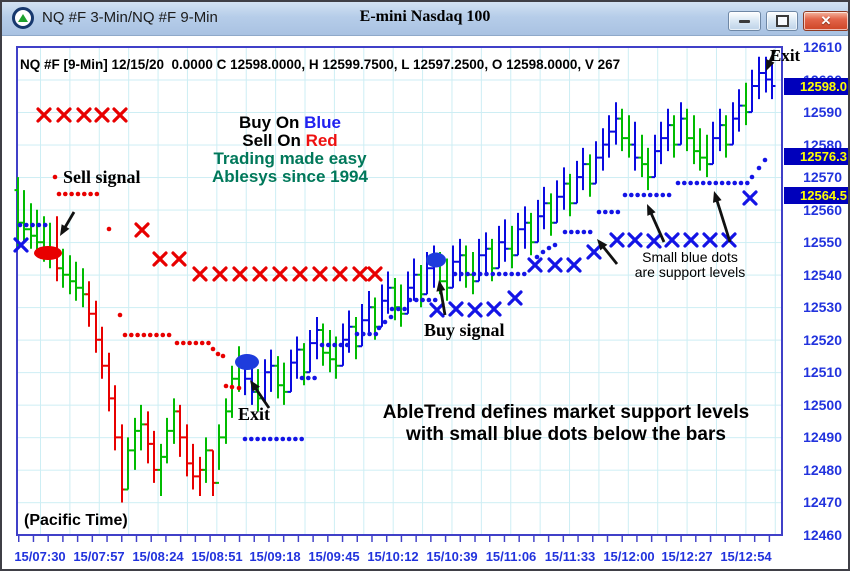 The width and height of the screenshot is (850, 571). What do you see at coordinates (822, 177) in the screenshot?
I see `price-axis-label: 12570` at bounding box center [822, 177].